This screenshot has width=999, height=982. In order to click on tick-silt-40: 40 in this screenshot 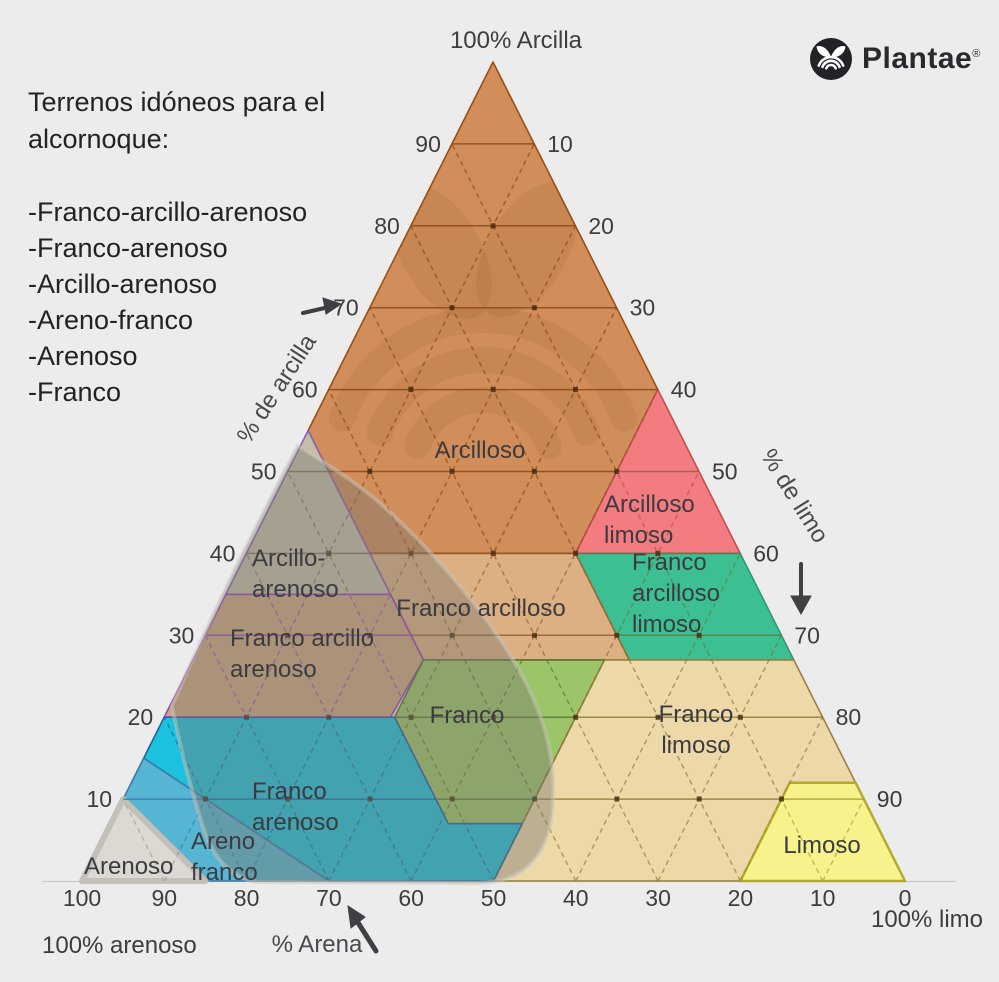, I will do `click(684, 390)`.